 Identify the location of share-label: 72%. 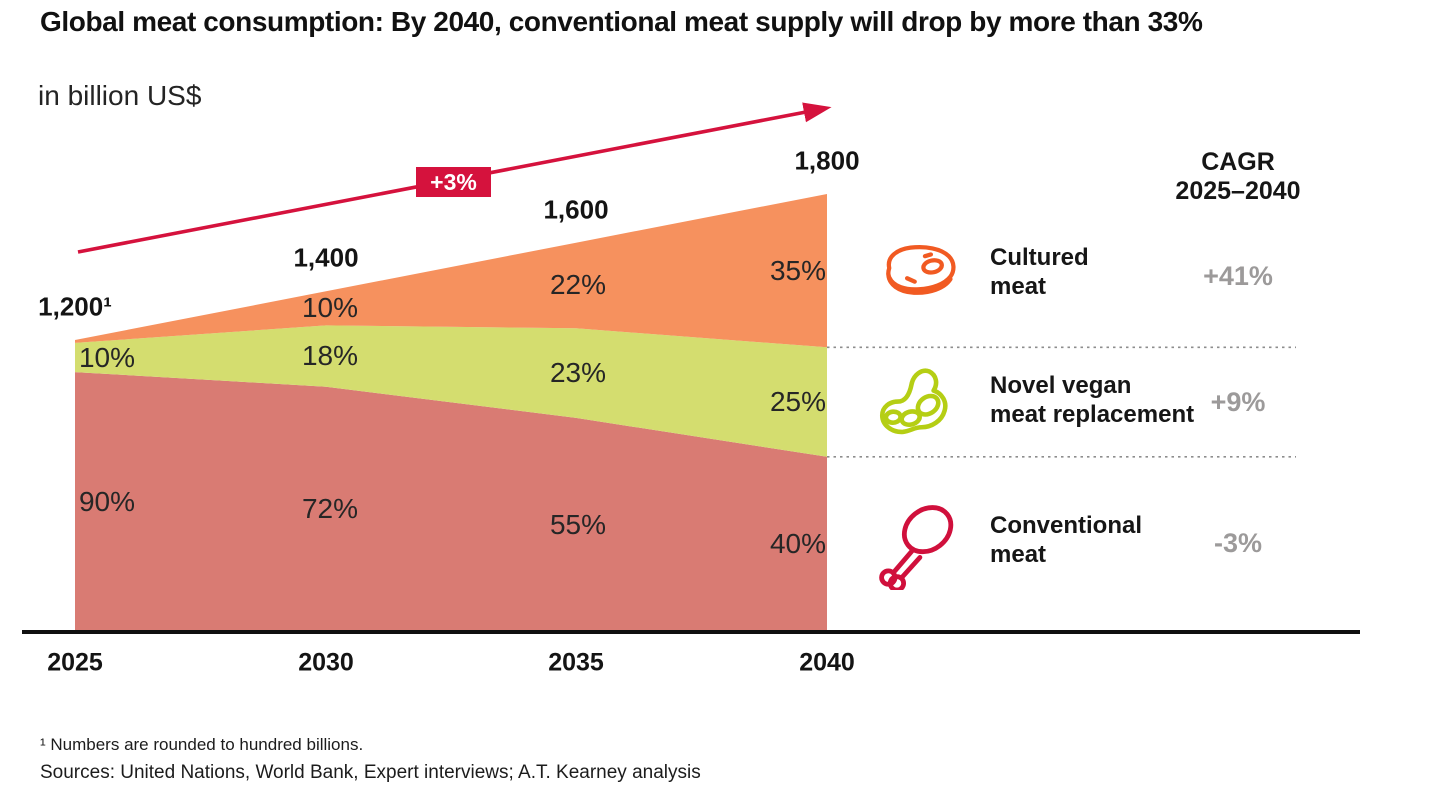
(330, 509).